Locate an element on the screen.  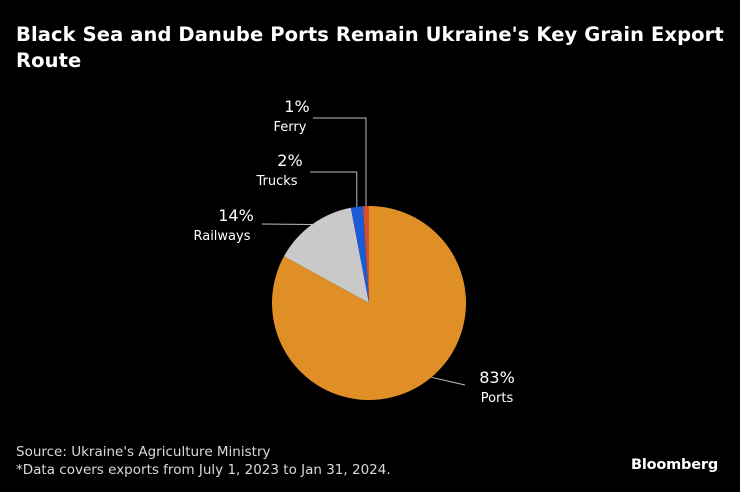
data-label-ports-value: 83% is located at coordinates (497, 377).